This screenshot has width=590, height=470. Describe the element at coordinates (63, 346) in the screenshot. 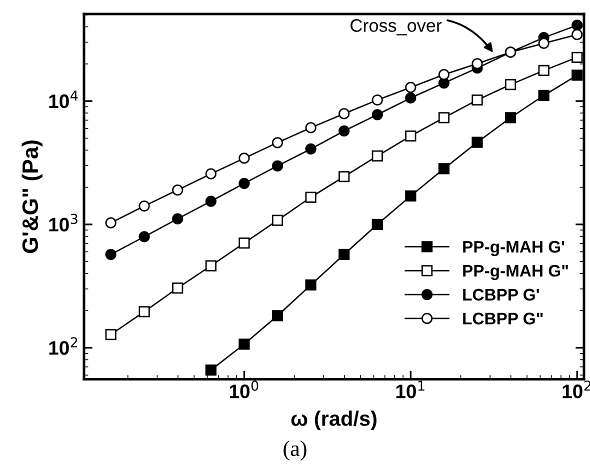

I see `y-tick-label: 10$^{2}$` at that location.